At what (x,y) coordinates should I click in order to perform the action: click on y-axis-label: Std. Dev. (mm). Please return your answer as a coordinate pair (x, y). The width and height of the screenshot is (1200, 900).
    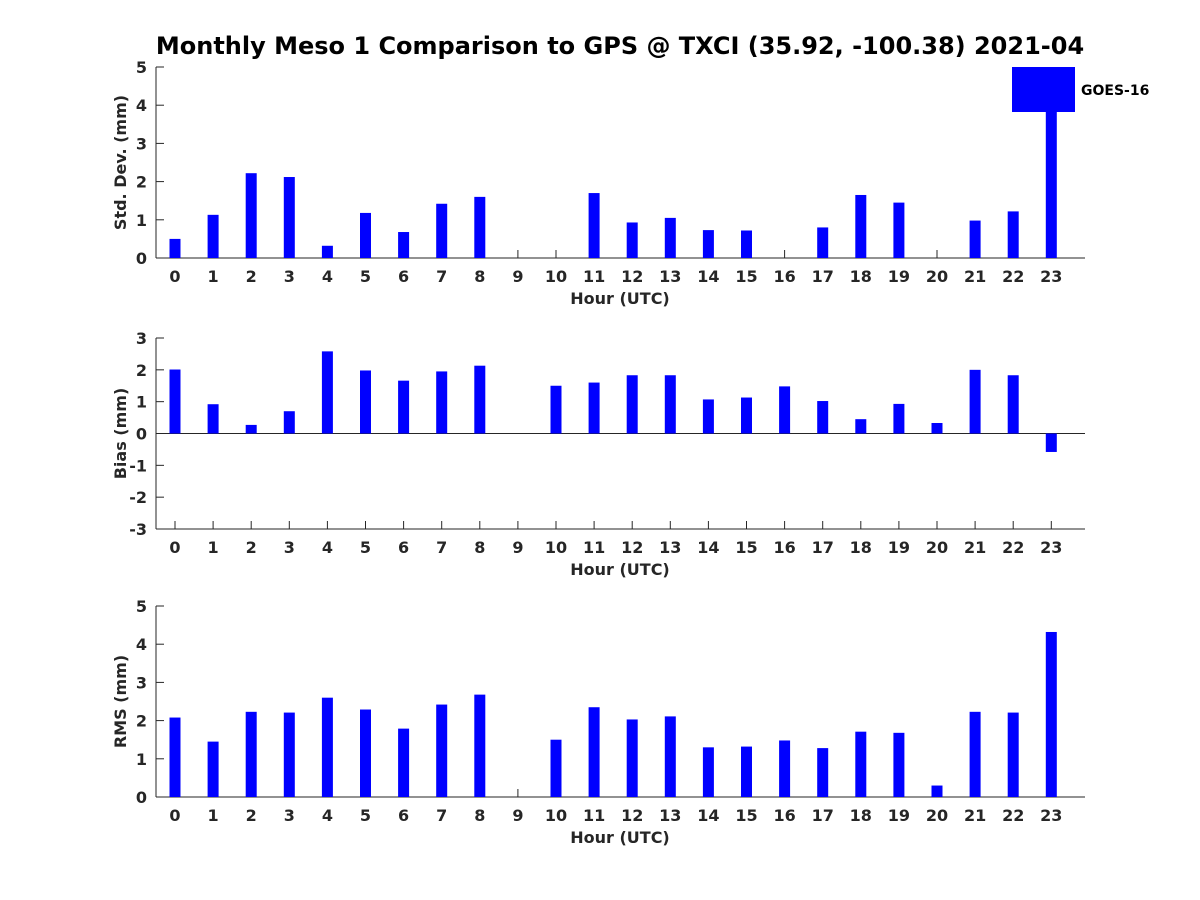
    Looking at the image, I should click on (120, 162).